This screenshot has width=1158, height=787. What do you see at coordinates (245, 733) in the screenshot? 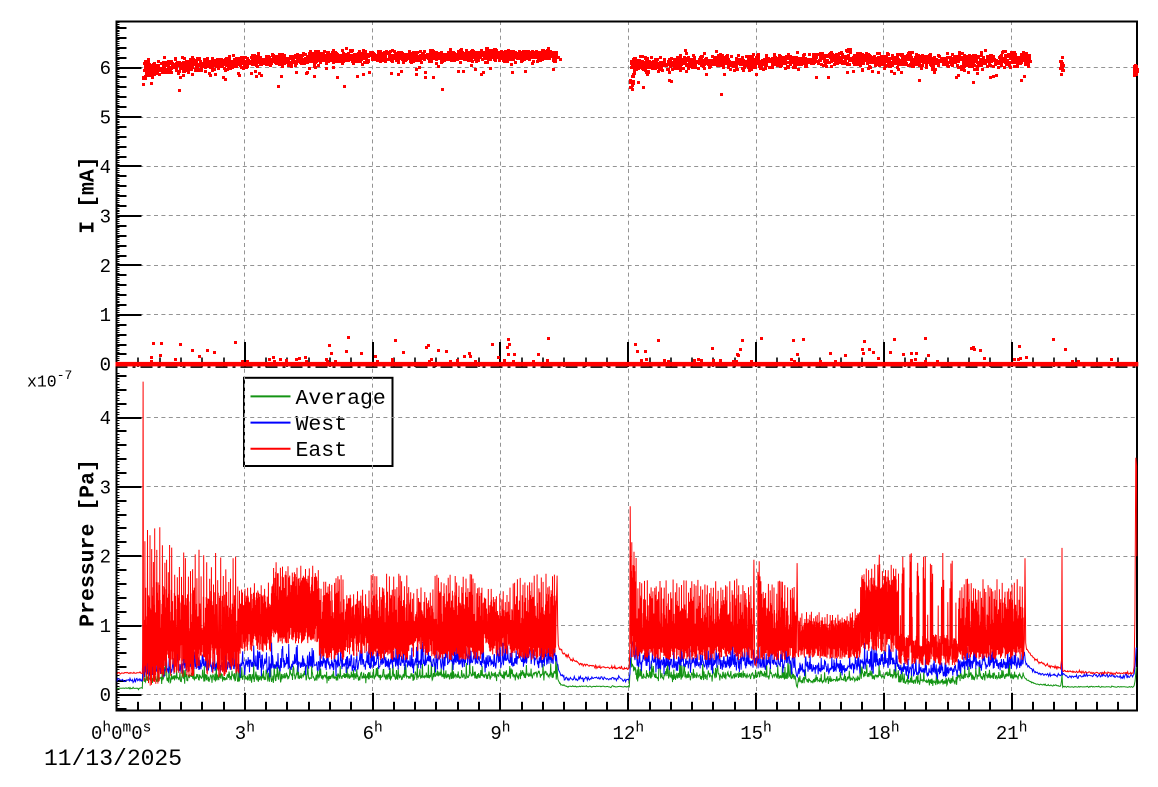
I see `svg-text: 3h` at bounding box center [245, 733].